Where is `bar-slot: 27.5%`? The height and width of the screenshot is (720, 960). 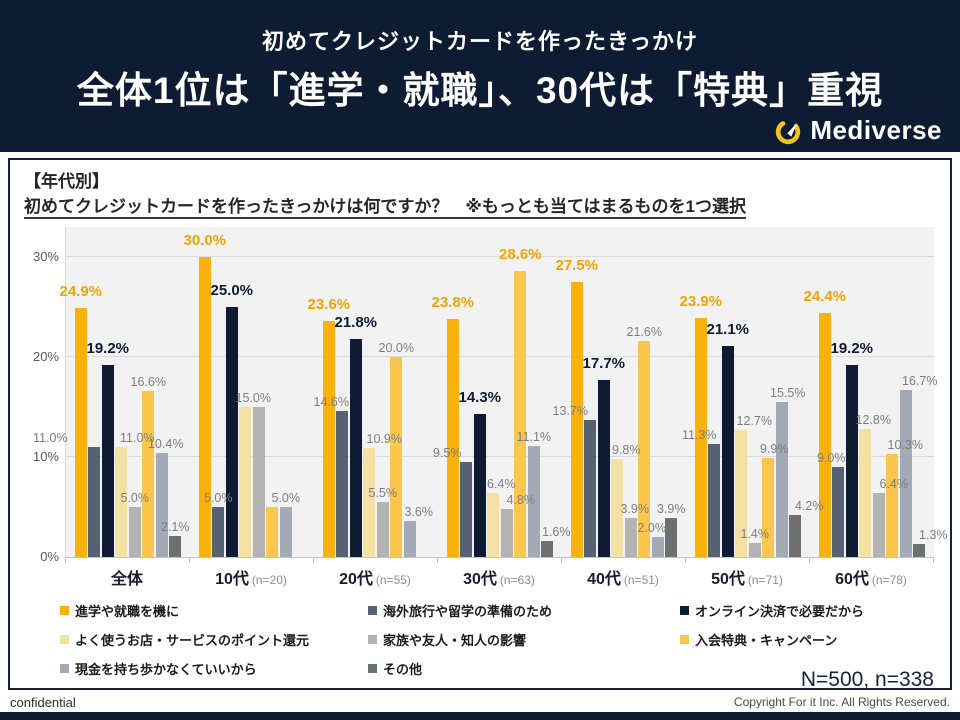 bar-slot: 27.5% is located at coordinates (576, 392).